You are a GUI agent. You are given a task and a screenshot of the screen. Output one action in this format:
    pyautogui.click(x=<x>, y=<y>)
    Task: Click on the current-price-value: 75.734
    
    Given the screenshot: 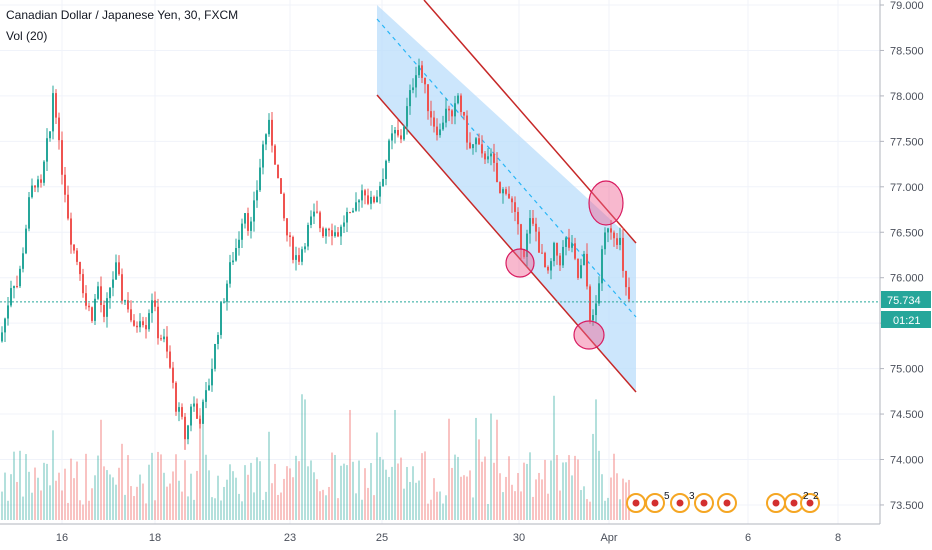 What is the action you would take?
    pyautogui.click(x=904, y=301)
    